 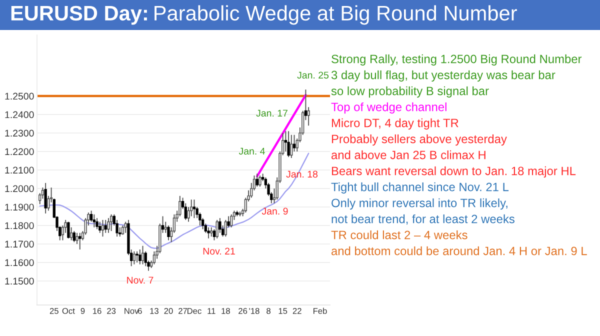 I want to click on x-tick-label: 22, so click(x=297, y=311).